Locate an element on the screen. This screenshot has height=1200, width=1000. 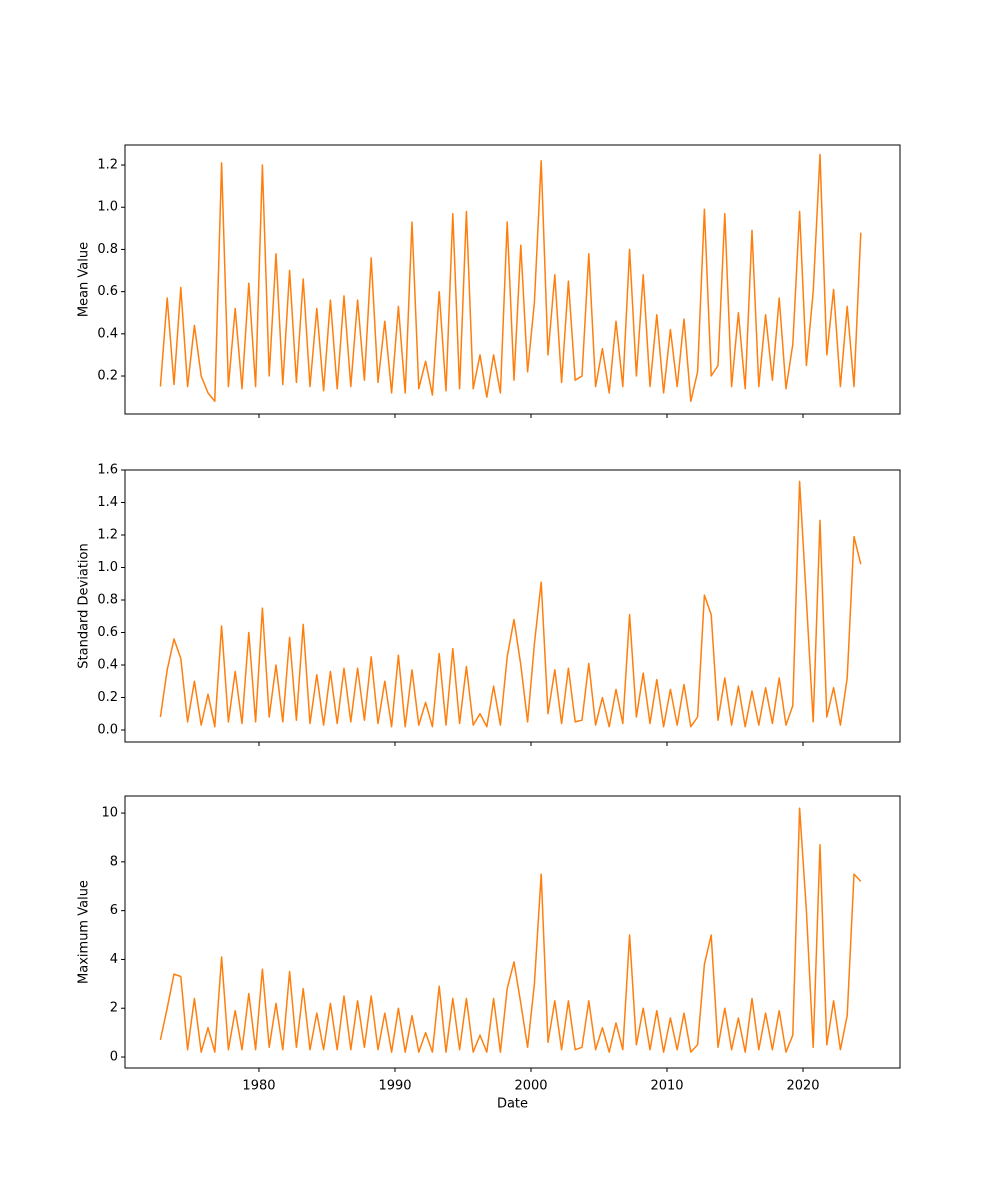
x-tick-label: 1980 is located at coordinates (258, 1086).